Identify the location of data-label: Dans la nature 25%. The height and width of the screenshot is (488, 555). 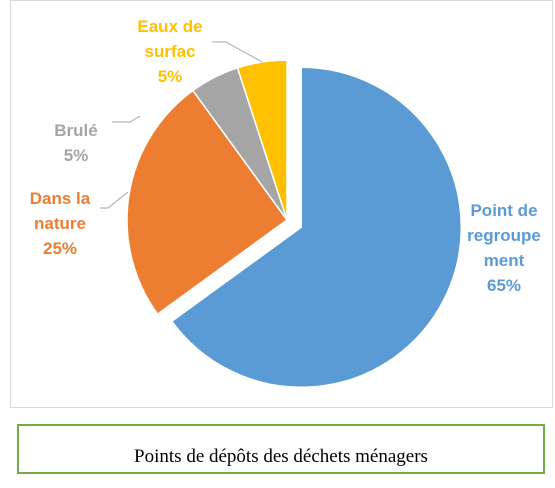
(60, 223).